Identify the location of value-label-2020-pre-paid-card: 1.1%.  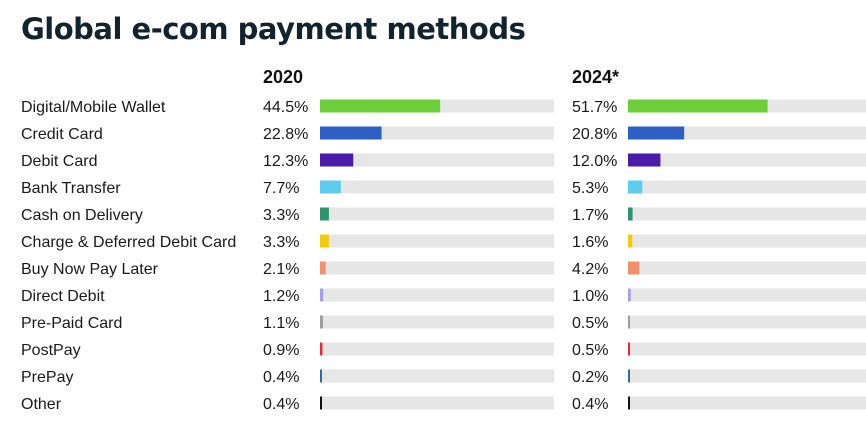
(281, 323).